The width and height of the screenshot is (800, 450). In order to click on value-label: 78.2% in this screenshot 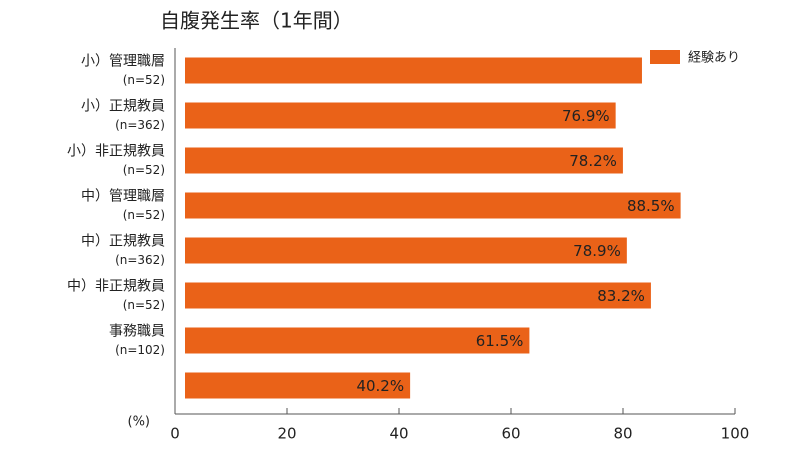, I will do `click(593, 161)`.